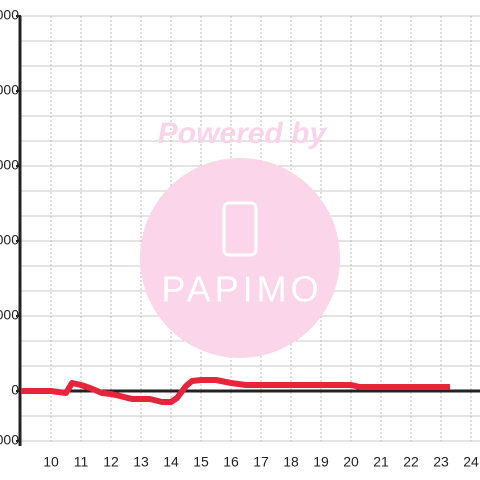 This screenshot has width=480, height=480. I want to click on y-tick-label: 0, so click(15, 390).